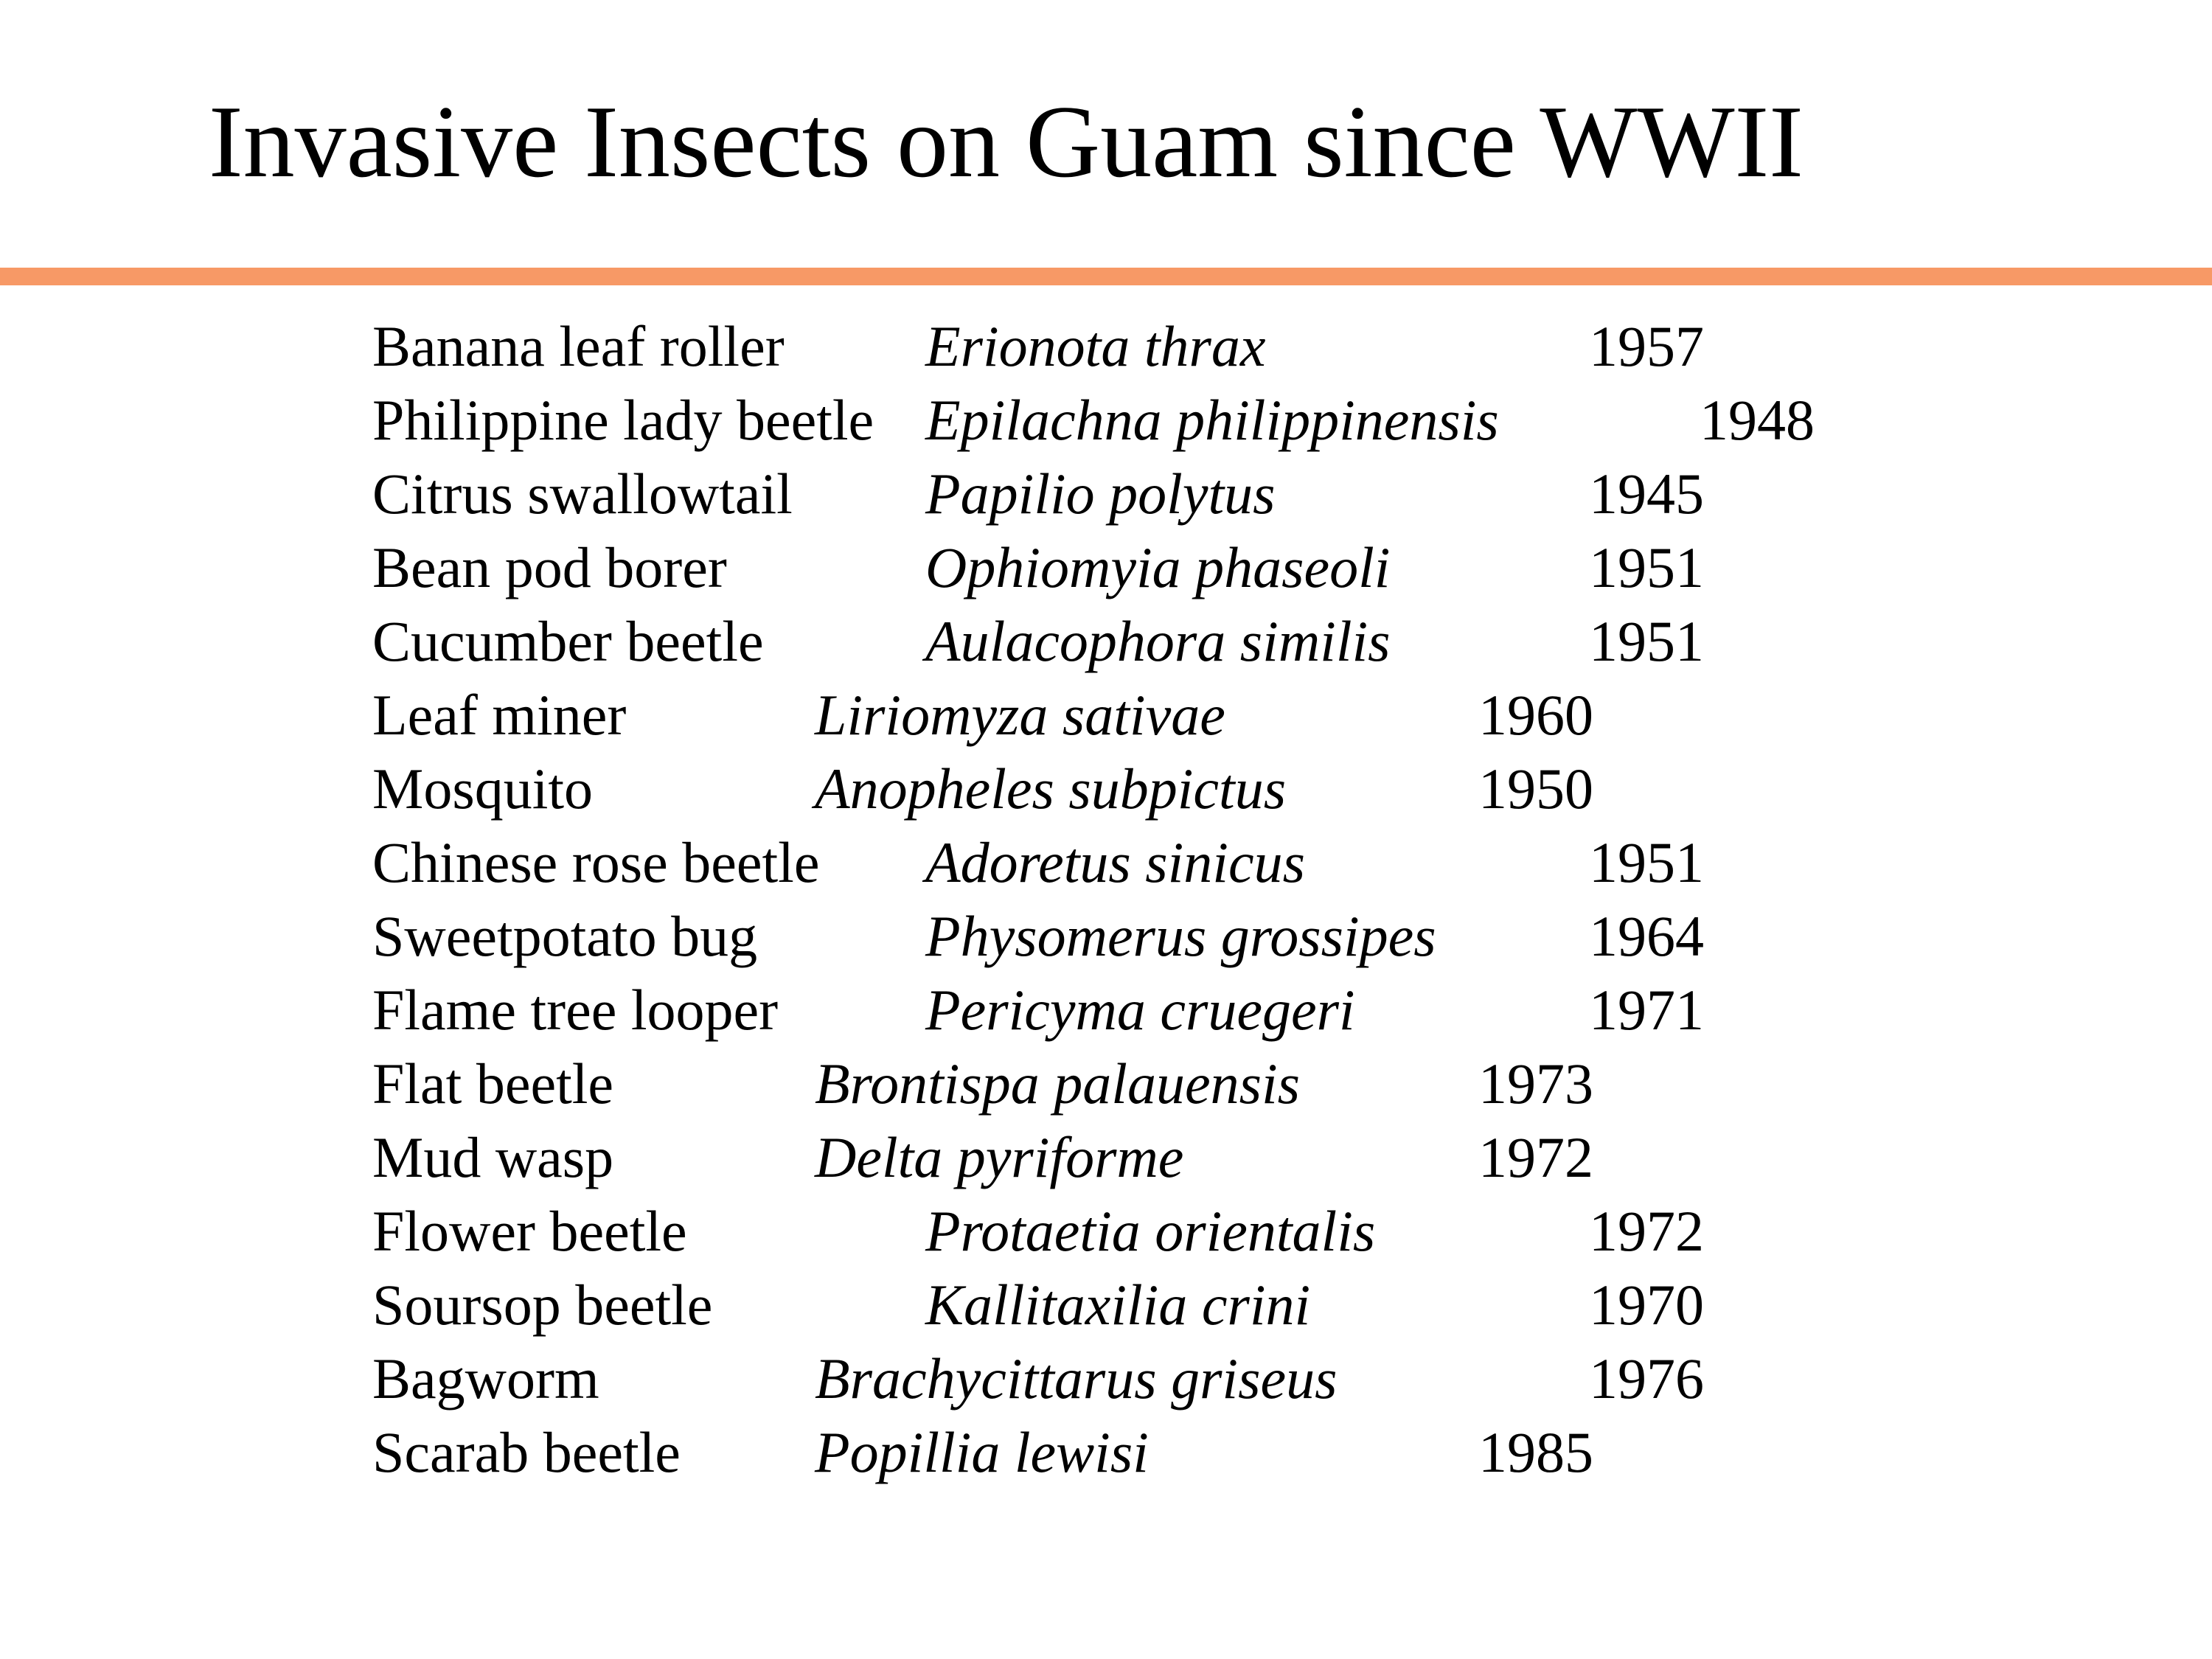  What do you see at coordinates (578, 346) in the screenshot?
I see `common-name: Banana leaf roller` at bounding box center [578, 346].